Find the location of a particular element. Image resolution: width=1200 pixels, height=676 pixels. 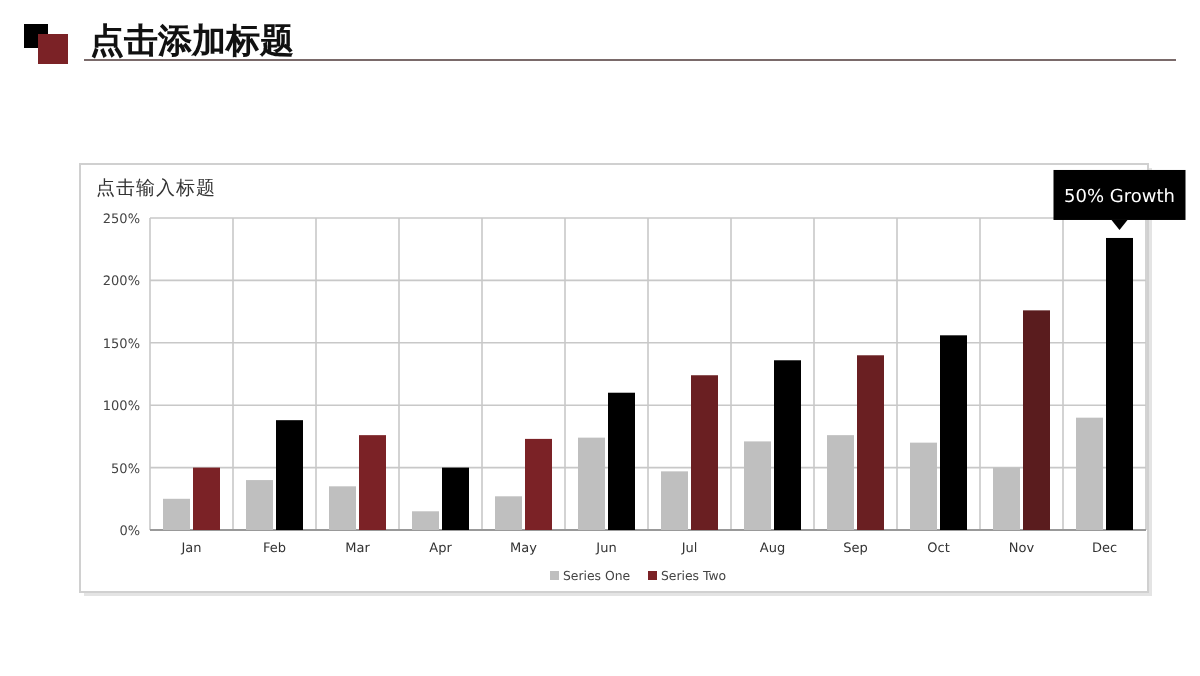

annotation: 50% Growth is located at coordinates (1119, 197).